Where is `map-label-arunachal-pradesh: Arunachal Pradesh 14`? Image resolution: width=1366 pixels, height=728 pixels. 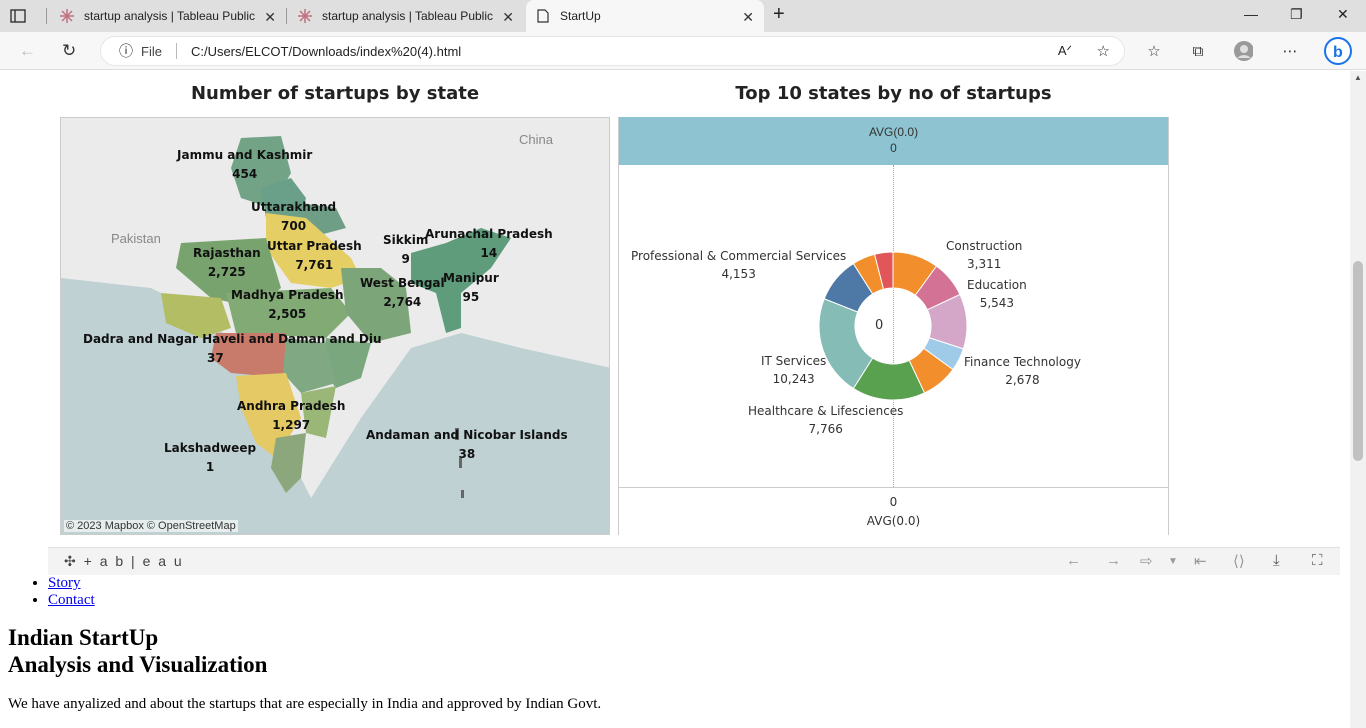
map-label-arunachal-pradesh: Arunachal Pradesh 14 is located at coordinates (489, 243).